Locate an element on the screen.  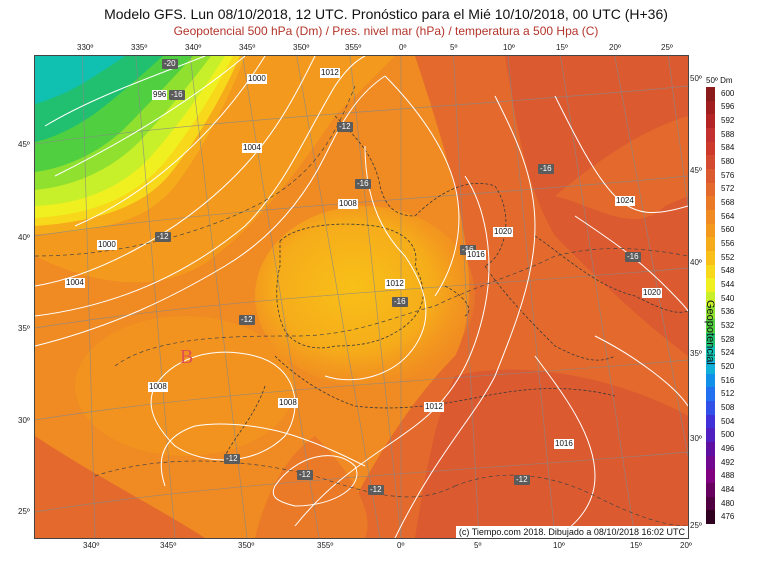
lon-bottom-label: 10º is located at coordinates (559, 545).